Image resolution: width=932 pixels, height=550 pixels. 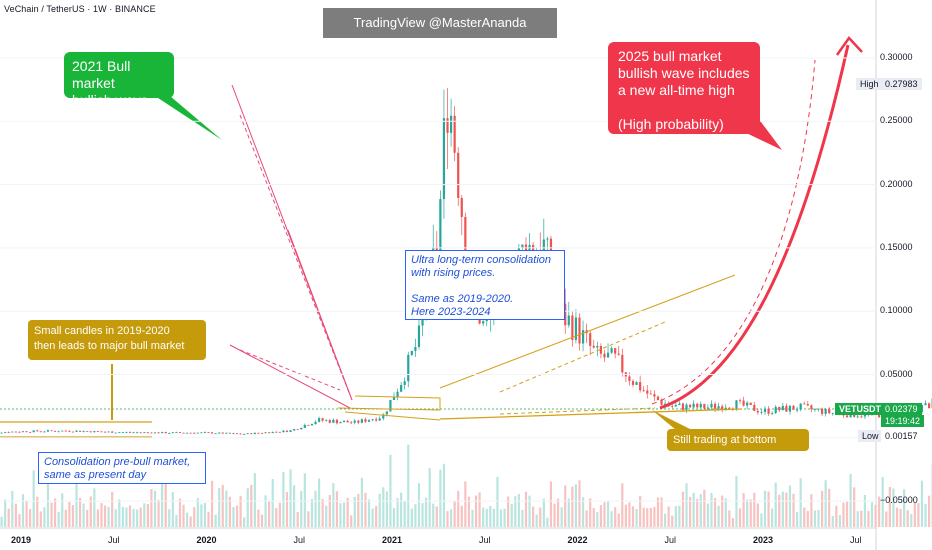 What do you see at coordinates (21, 540) in the screenshot?
I see `x-tick-label: 2019` at bounding box center [21, 540].